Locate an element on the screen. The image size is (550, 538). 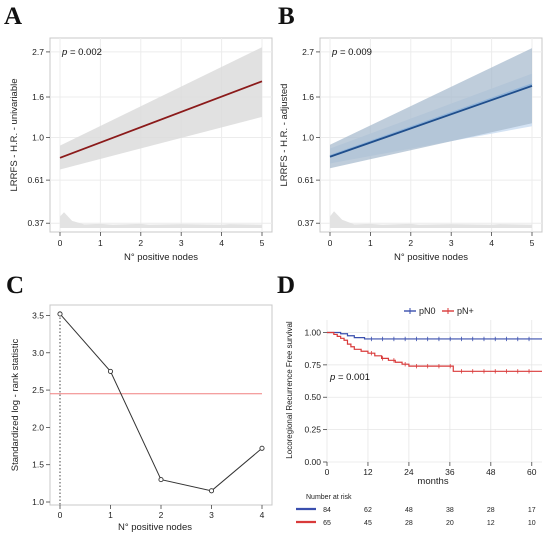
y-tick-label: 1.00 is located at coordinates (312, 332).